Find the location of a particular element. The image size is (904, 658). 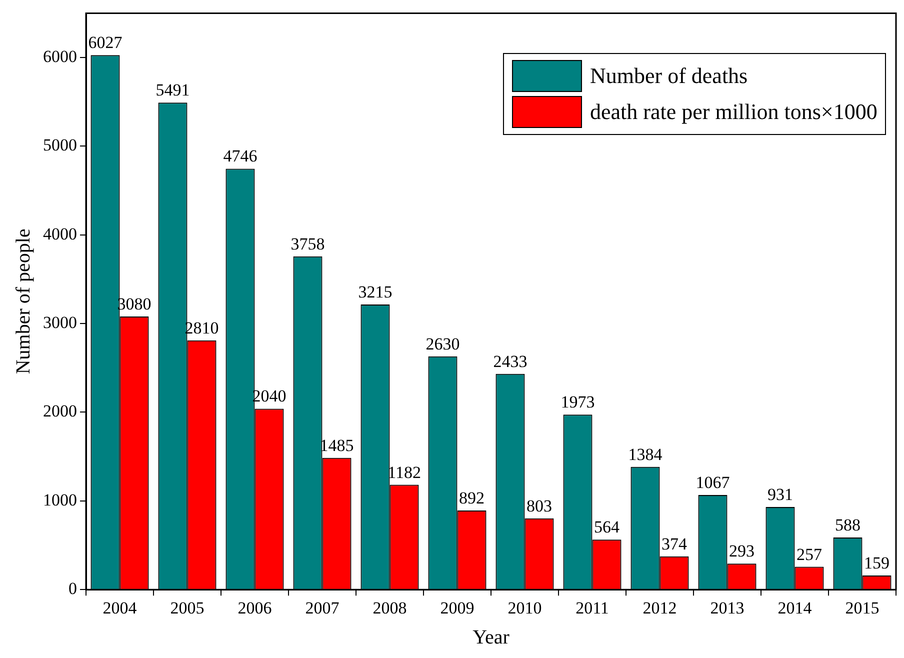

y-tick-label: 0 is located at coordinates (72, 588).